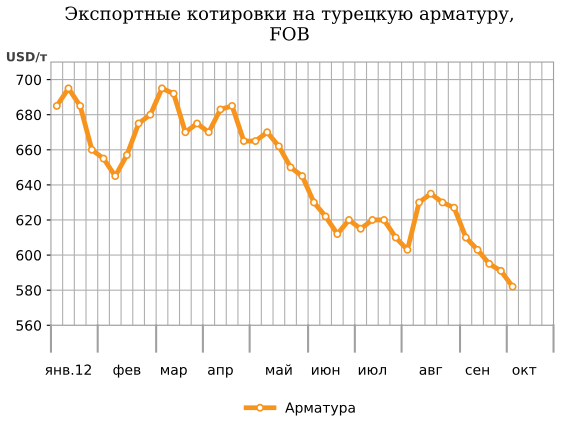  What do you see at coordinates (431, 370) in the screenshot?
I see `x-tick-label: авг` at bounding box center [431, 370].